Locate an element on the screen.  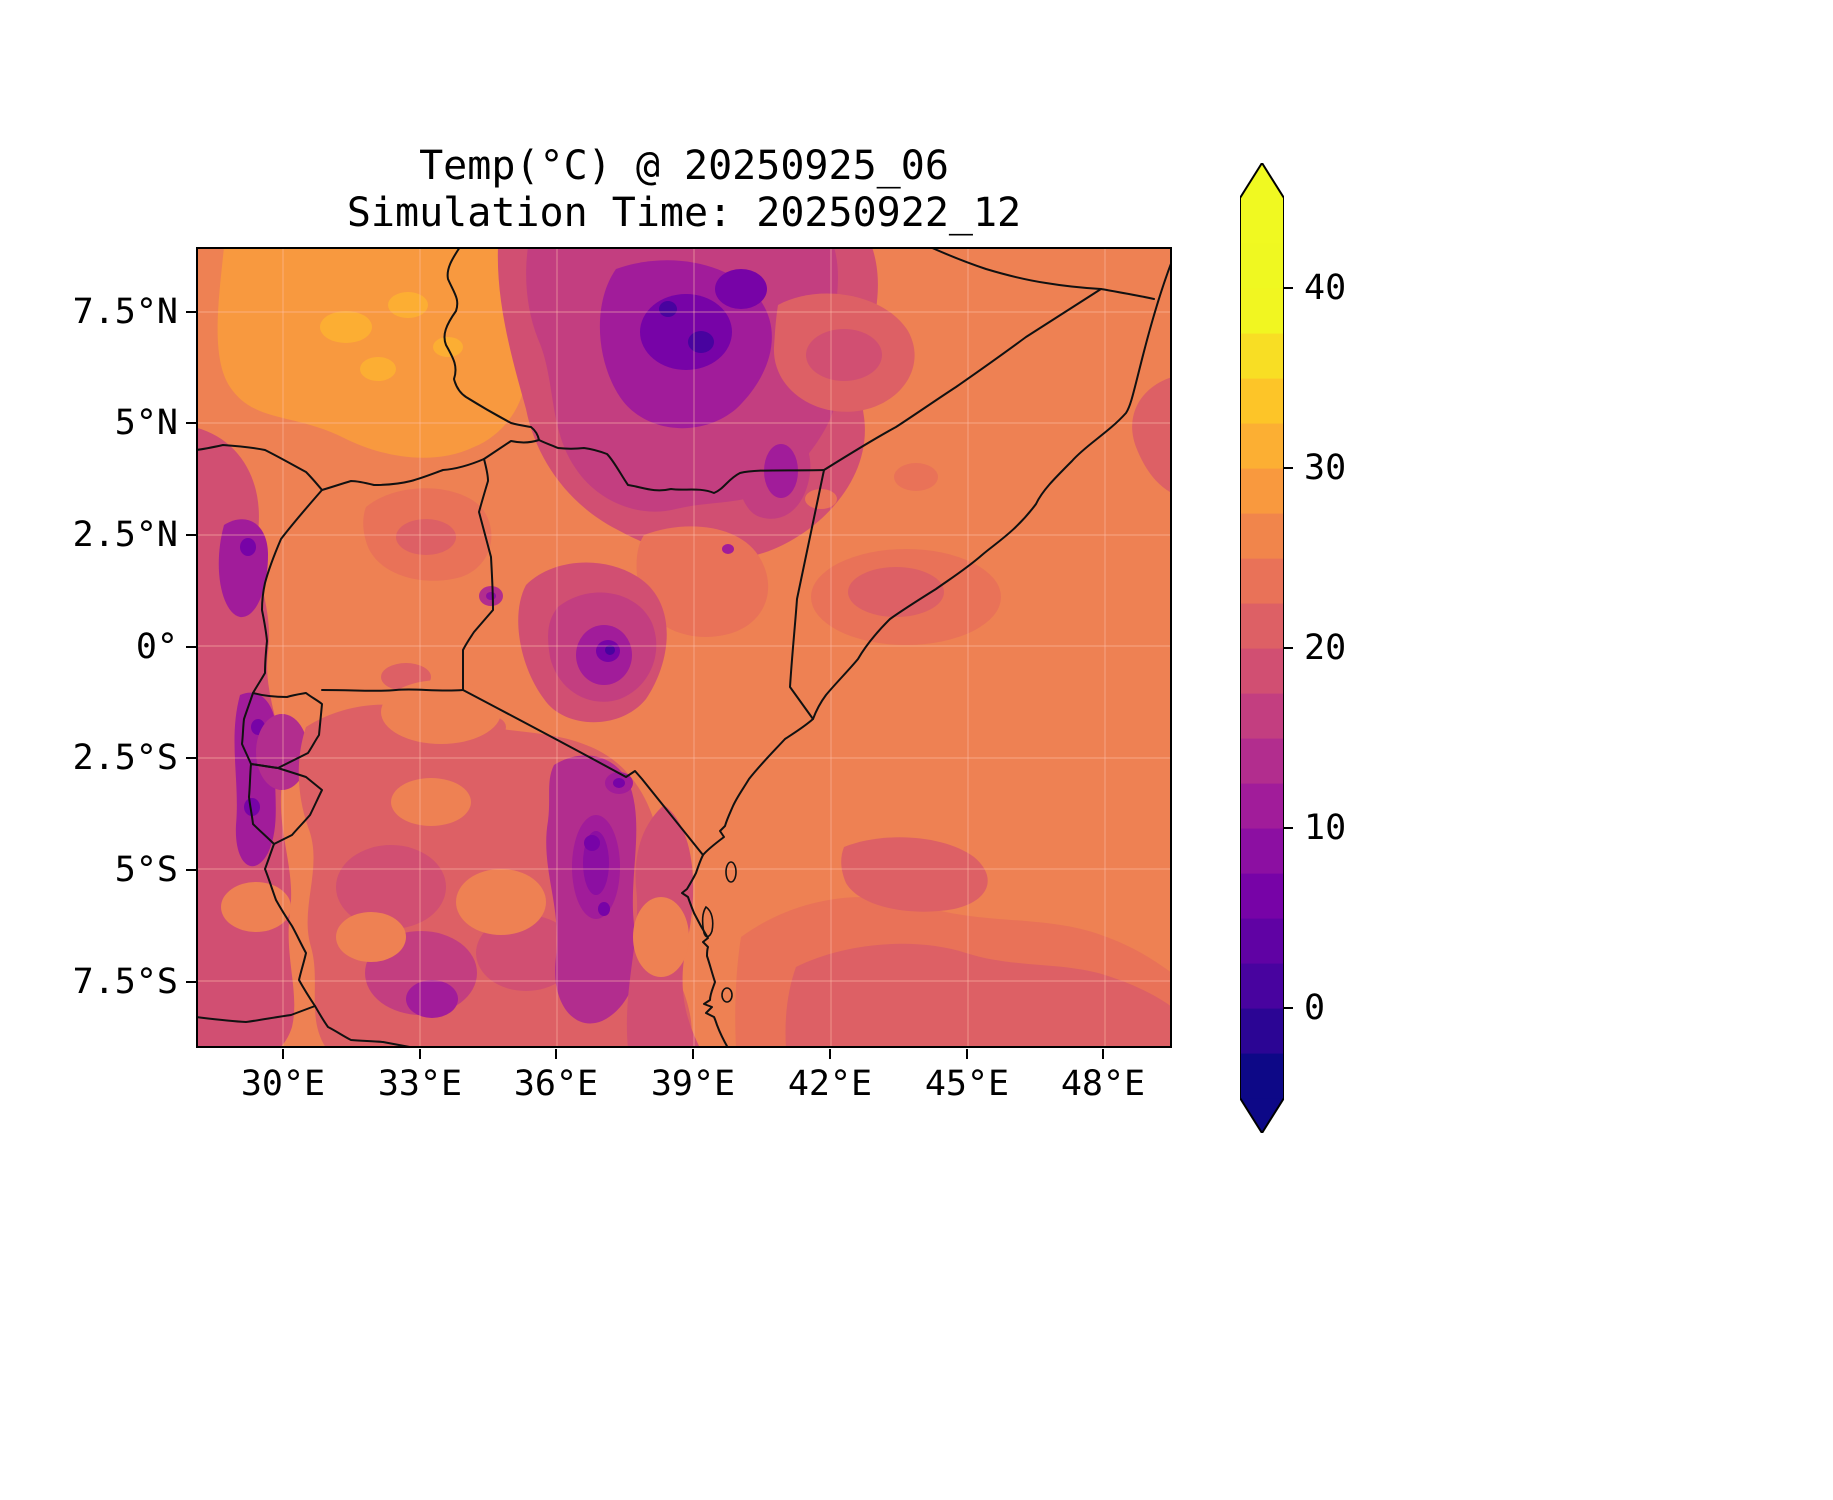
x-tick-label: 45°E is located at coordinates (967, 1084).